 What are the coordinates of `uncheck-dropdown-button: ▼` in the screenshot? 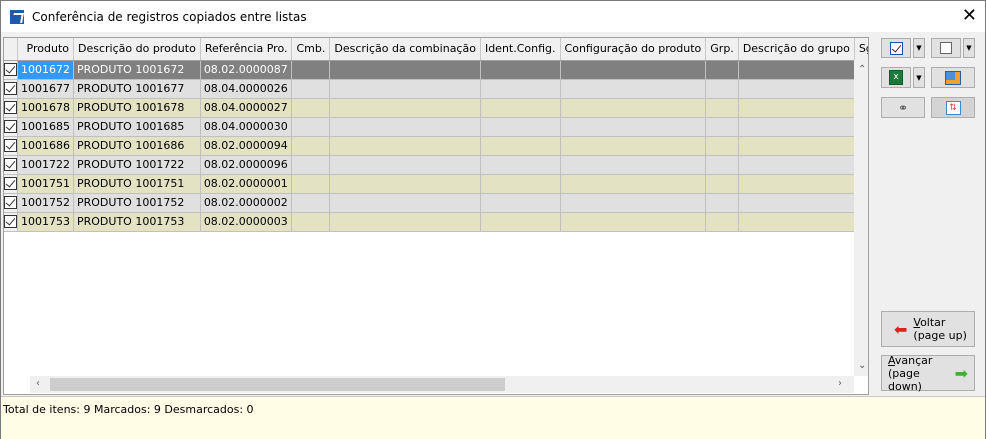 It's located at (969, 48).